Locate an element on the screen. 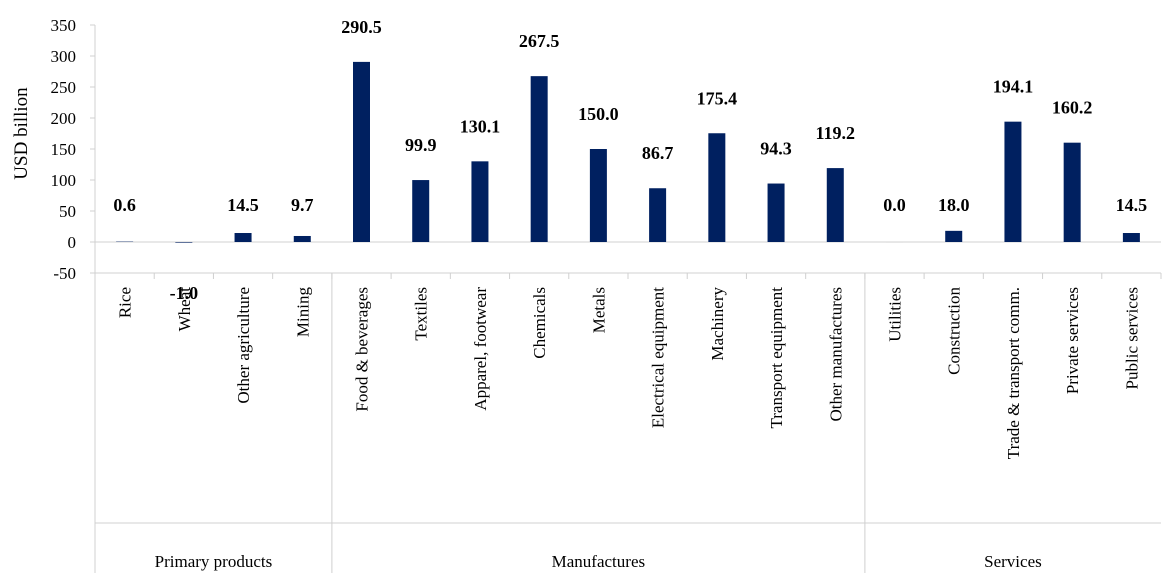 Image resolution: width=1163 pixels, height=573 pixels. data-label: 290.5 is located at coordinates (361, 27).